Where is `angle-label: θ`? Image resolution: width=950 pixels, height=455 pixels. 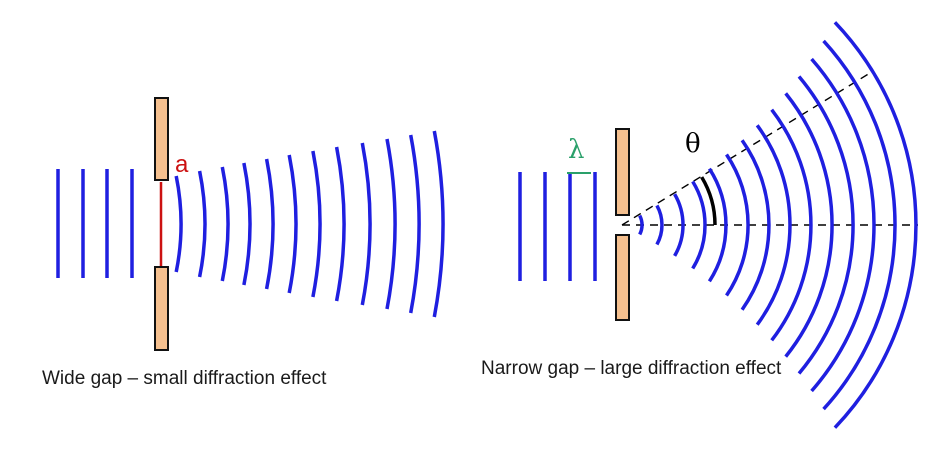 angle-label: θ is located at coordinates (693, 144).